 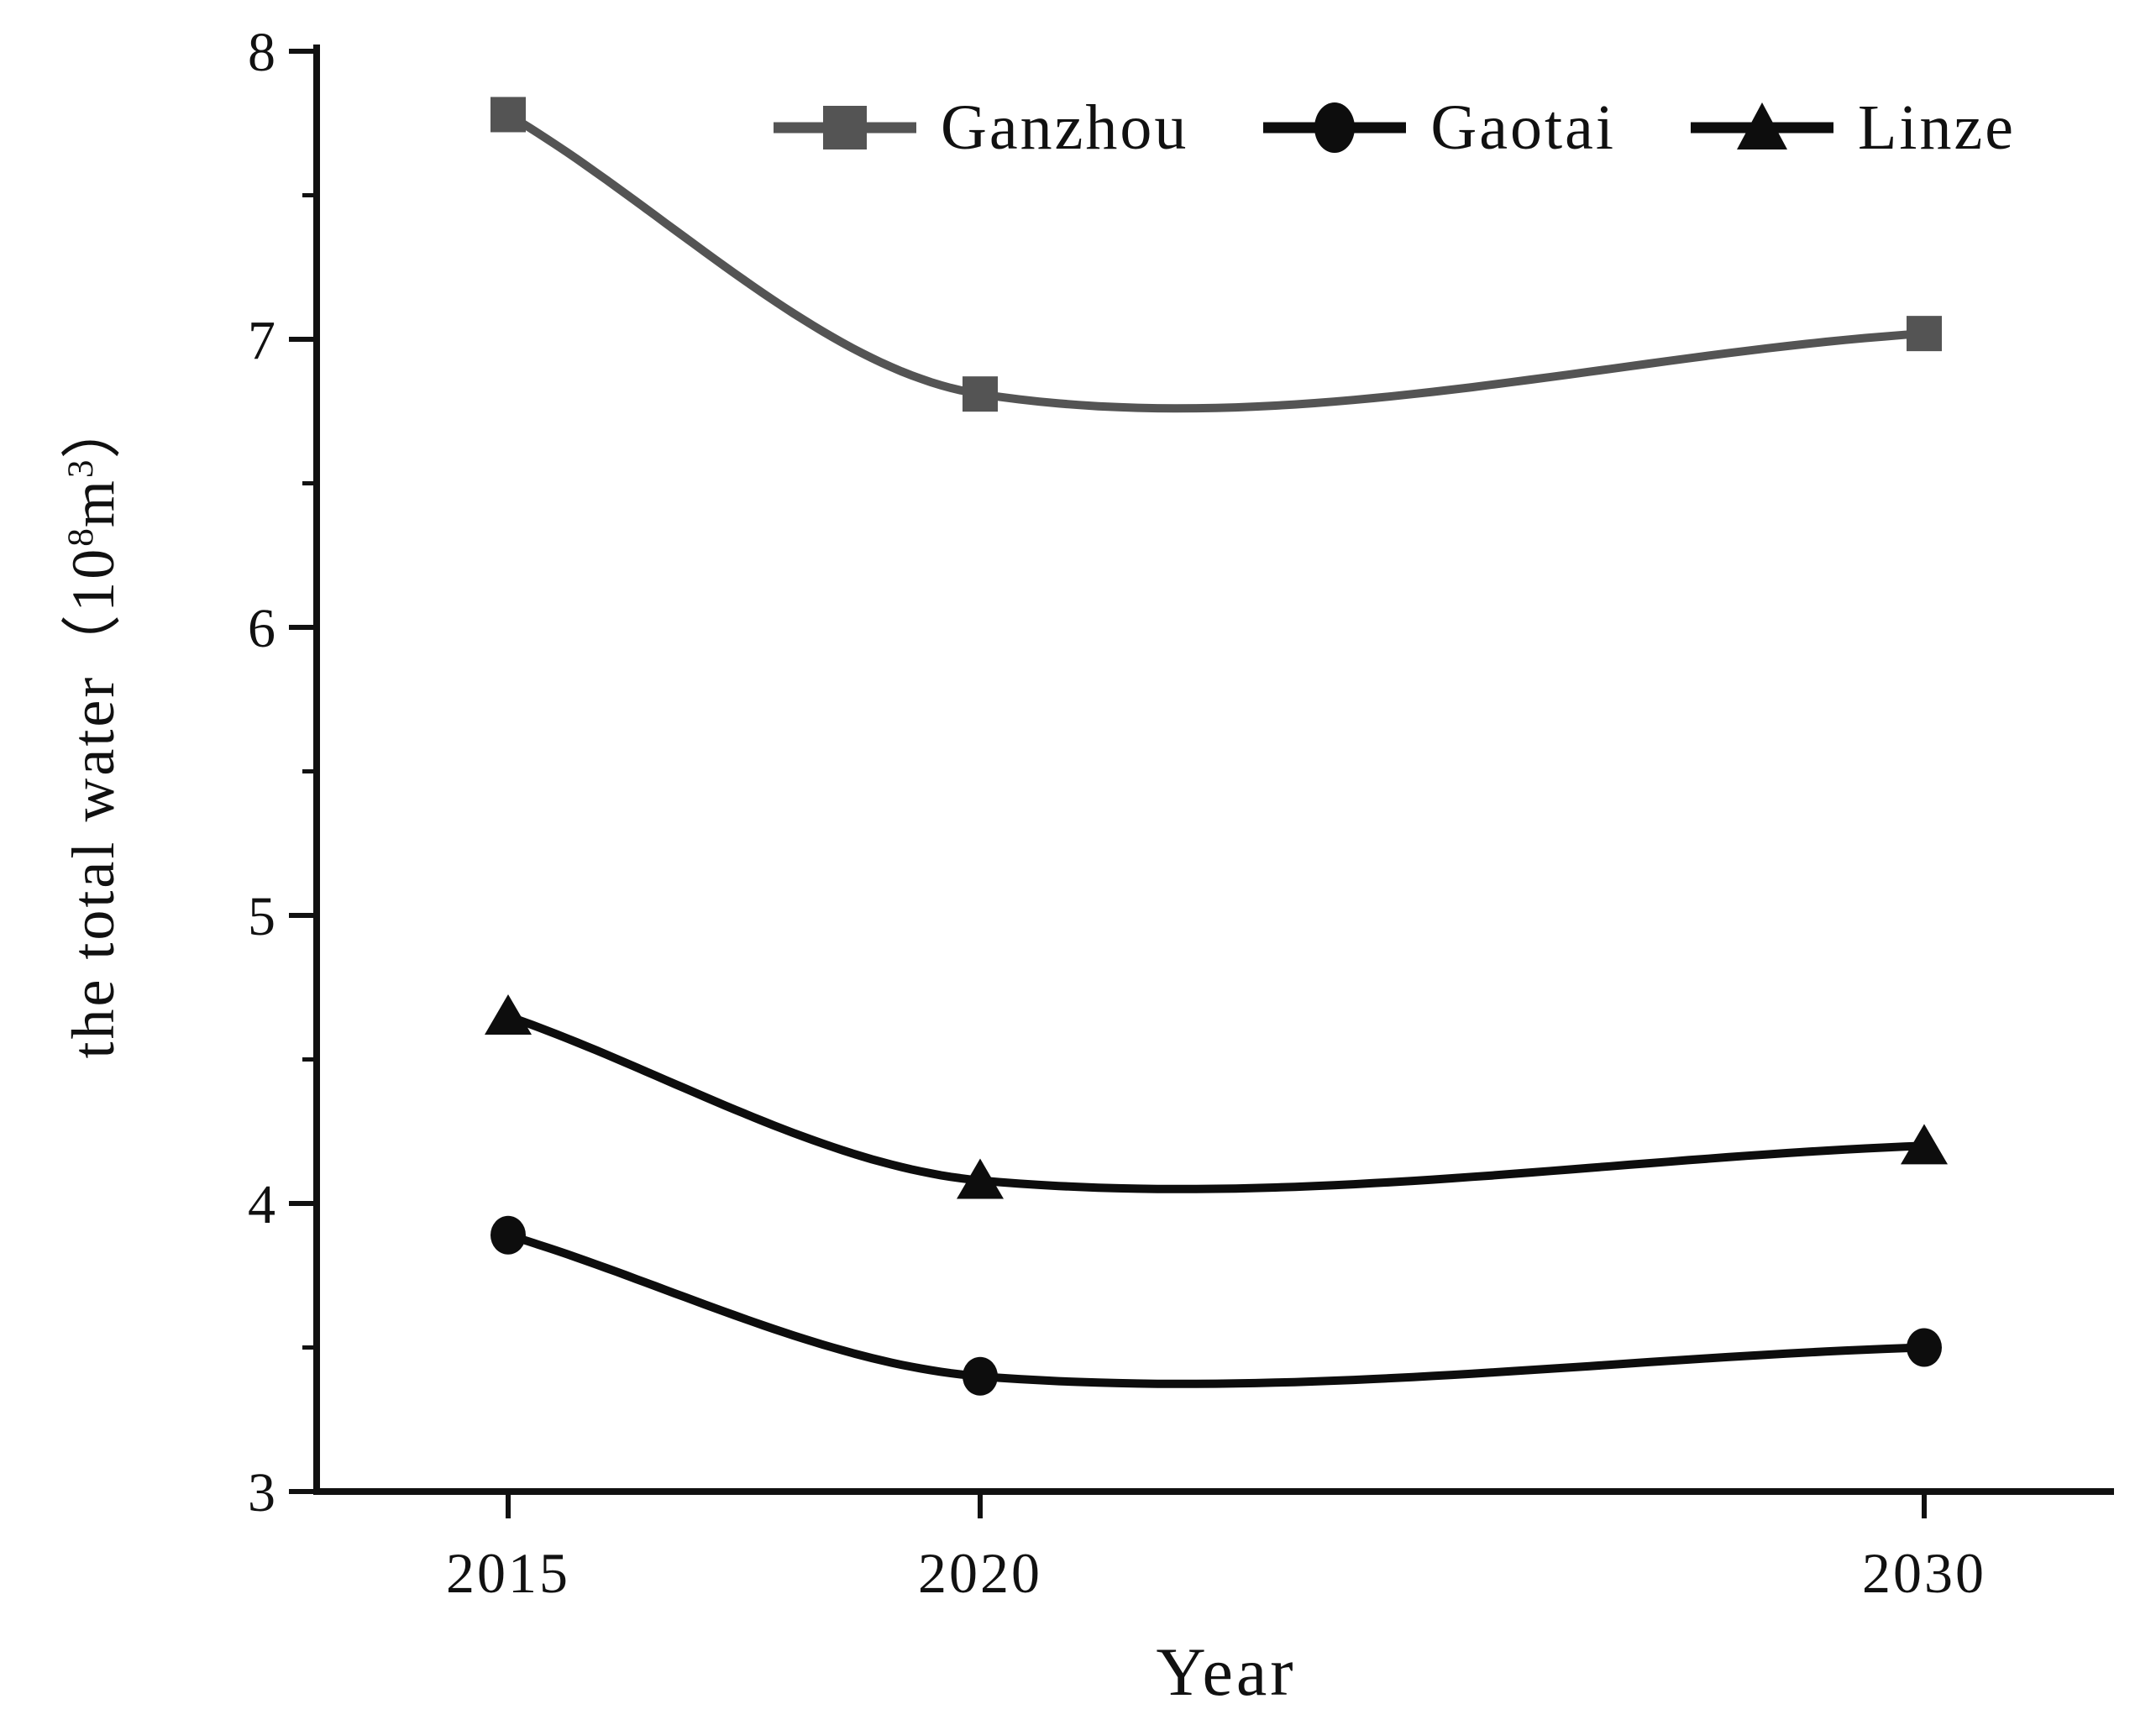 I want to click on legend-item-ganzhou: Ganzhou, so click(x=979, y=127).